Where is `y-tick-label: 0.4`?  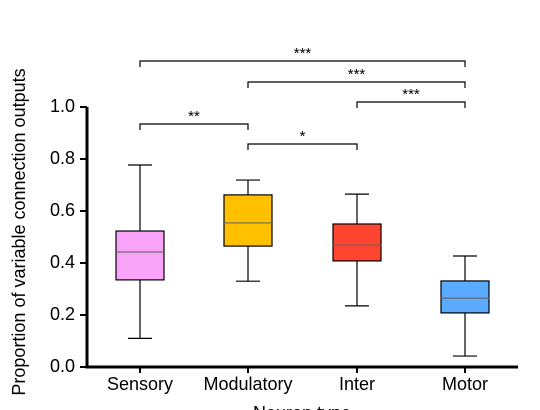
y-tick-label: 0.4 is located at coordinates (62, 262).